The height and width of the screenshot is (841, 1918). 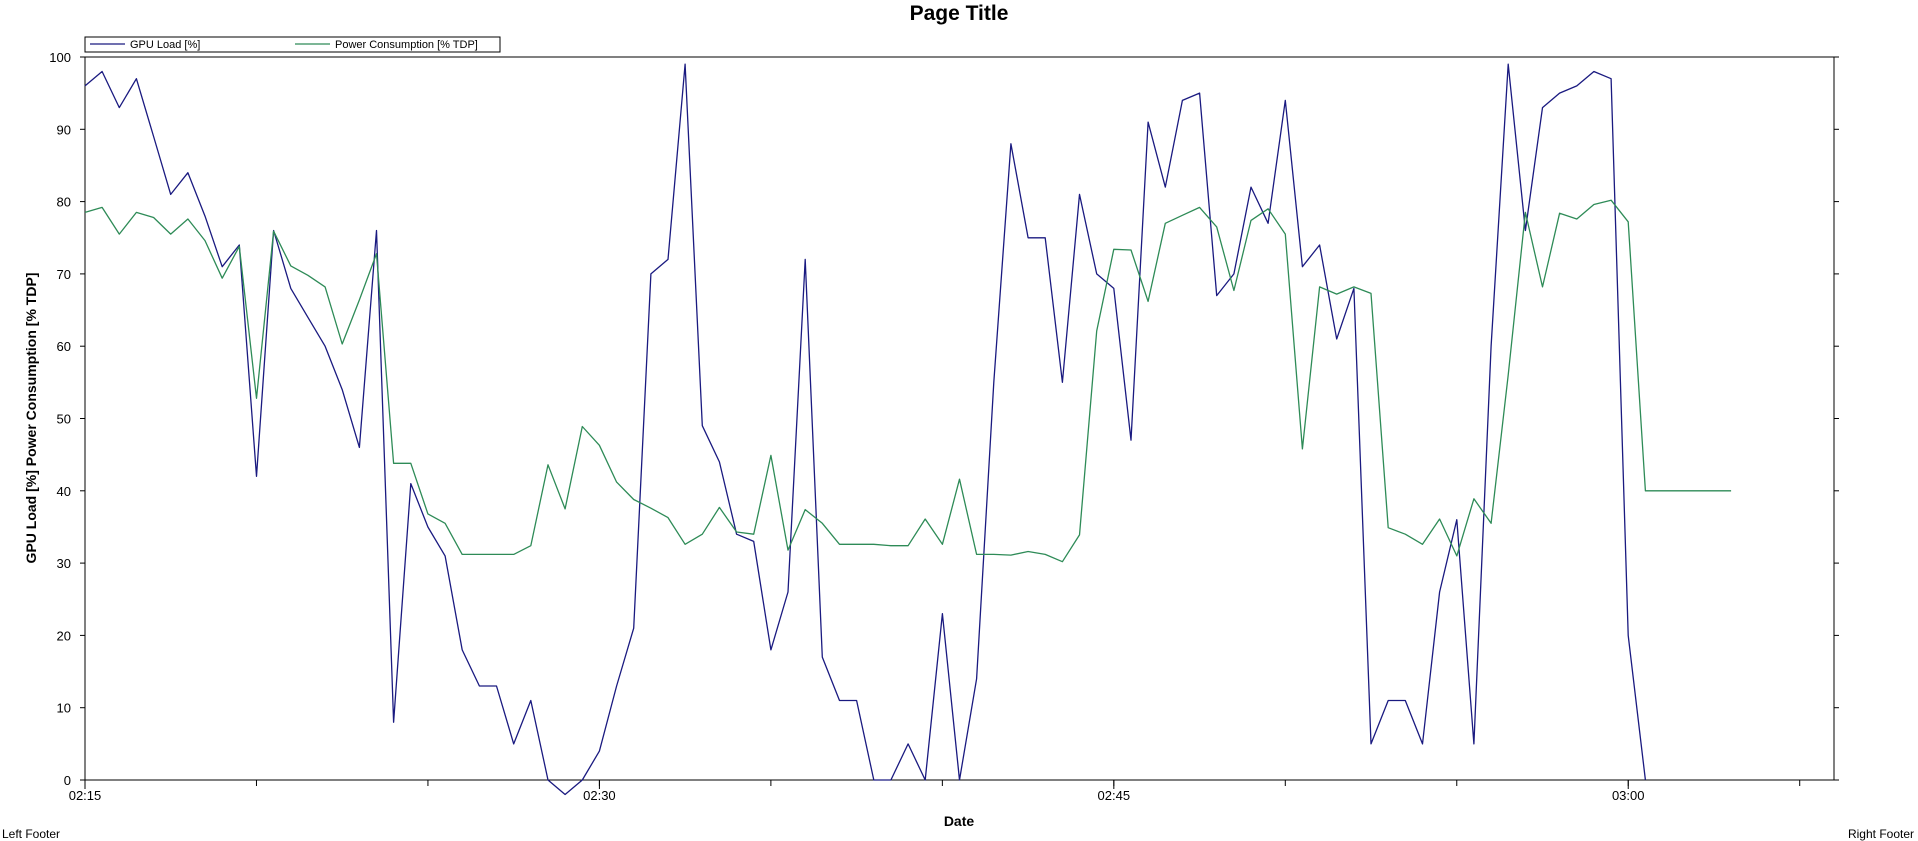 I want to click on y-tick-label: 10, so click(x=64, y=708).